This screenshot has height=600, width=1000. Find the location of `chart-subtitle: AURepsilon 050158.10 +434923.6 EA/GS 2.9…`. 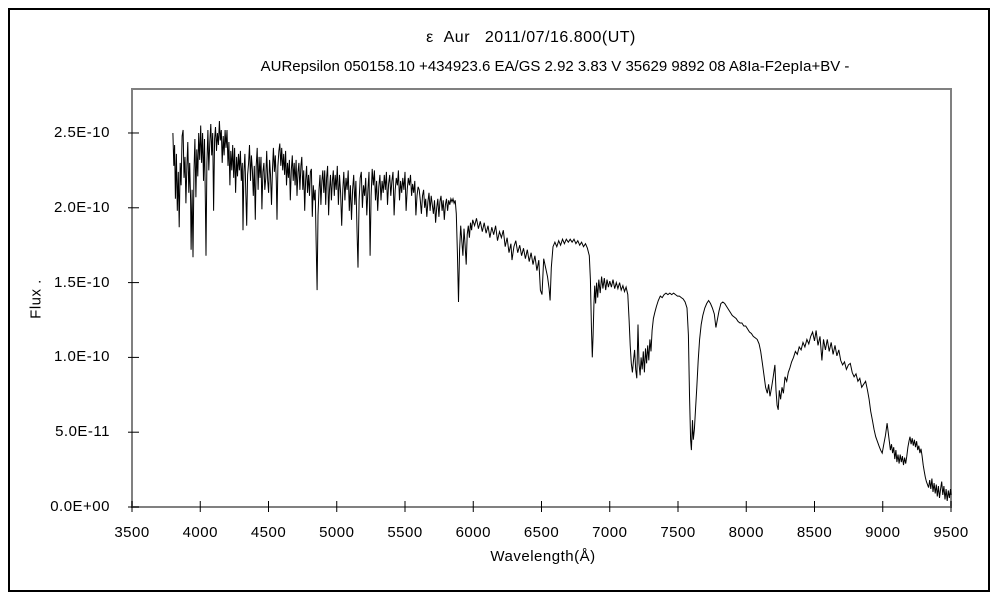

chart-subtitle: AURepsilon 050158.10 +434923.6 EA/GS 2.9… is located at coordinates (555, 66).